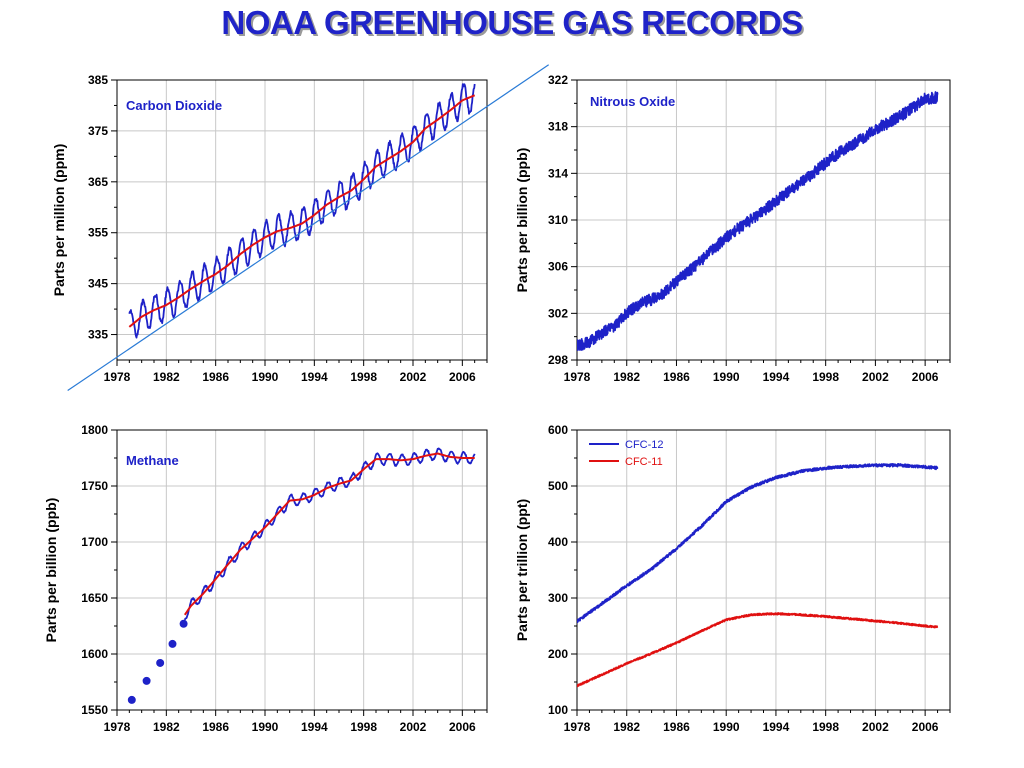 The image size is (1024, 768). What do you see at coordinates (98, 335) in the screenshot?
I see `y-tick-label: 335` at bounding box center [98, 335].